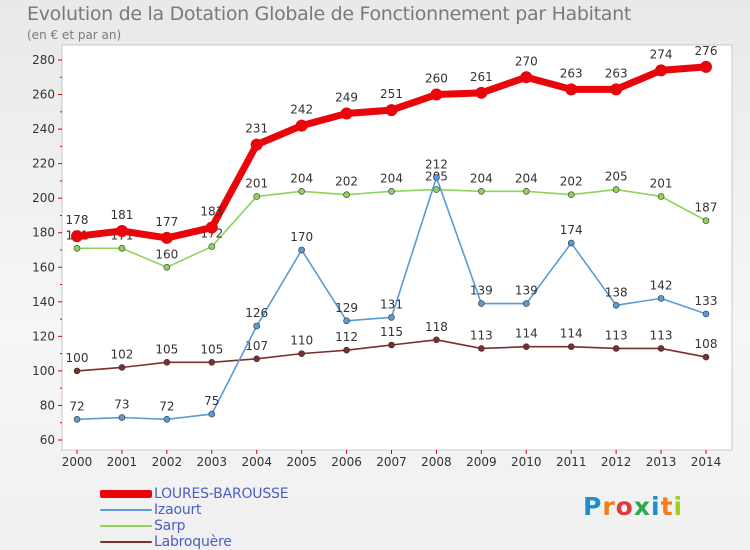  What do you see at coordinates (661, 183) in the screenshot?
I see `data-label-sarp: 201` at bounding box center [661, 183].